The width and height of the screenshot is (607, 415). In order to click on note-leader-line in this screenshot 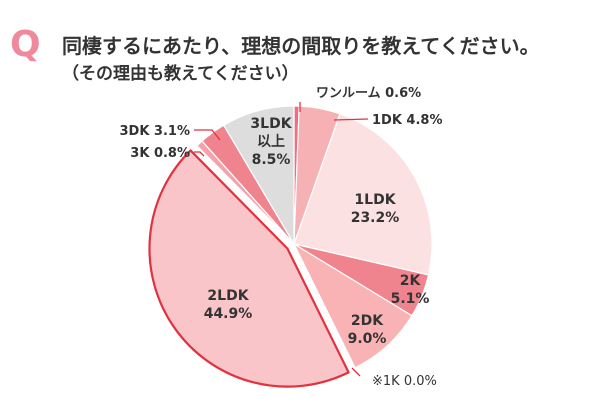, I will do `click(356, 372)`.